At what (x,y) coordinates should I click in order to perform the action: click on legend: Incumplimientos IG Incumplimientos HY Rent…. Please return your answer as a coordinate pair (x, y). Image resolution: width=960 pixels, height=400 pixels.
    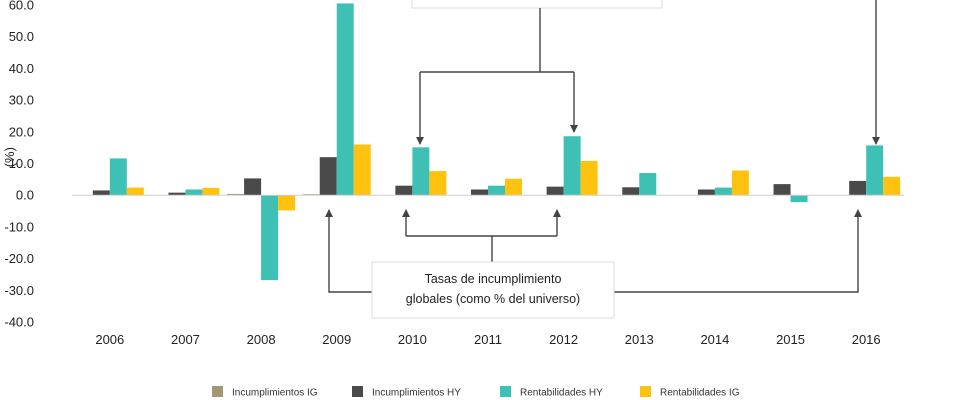
    Looking at the image, I should click on (476, 392).